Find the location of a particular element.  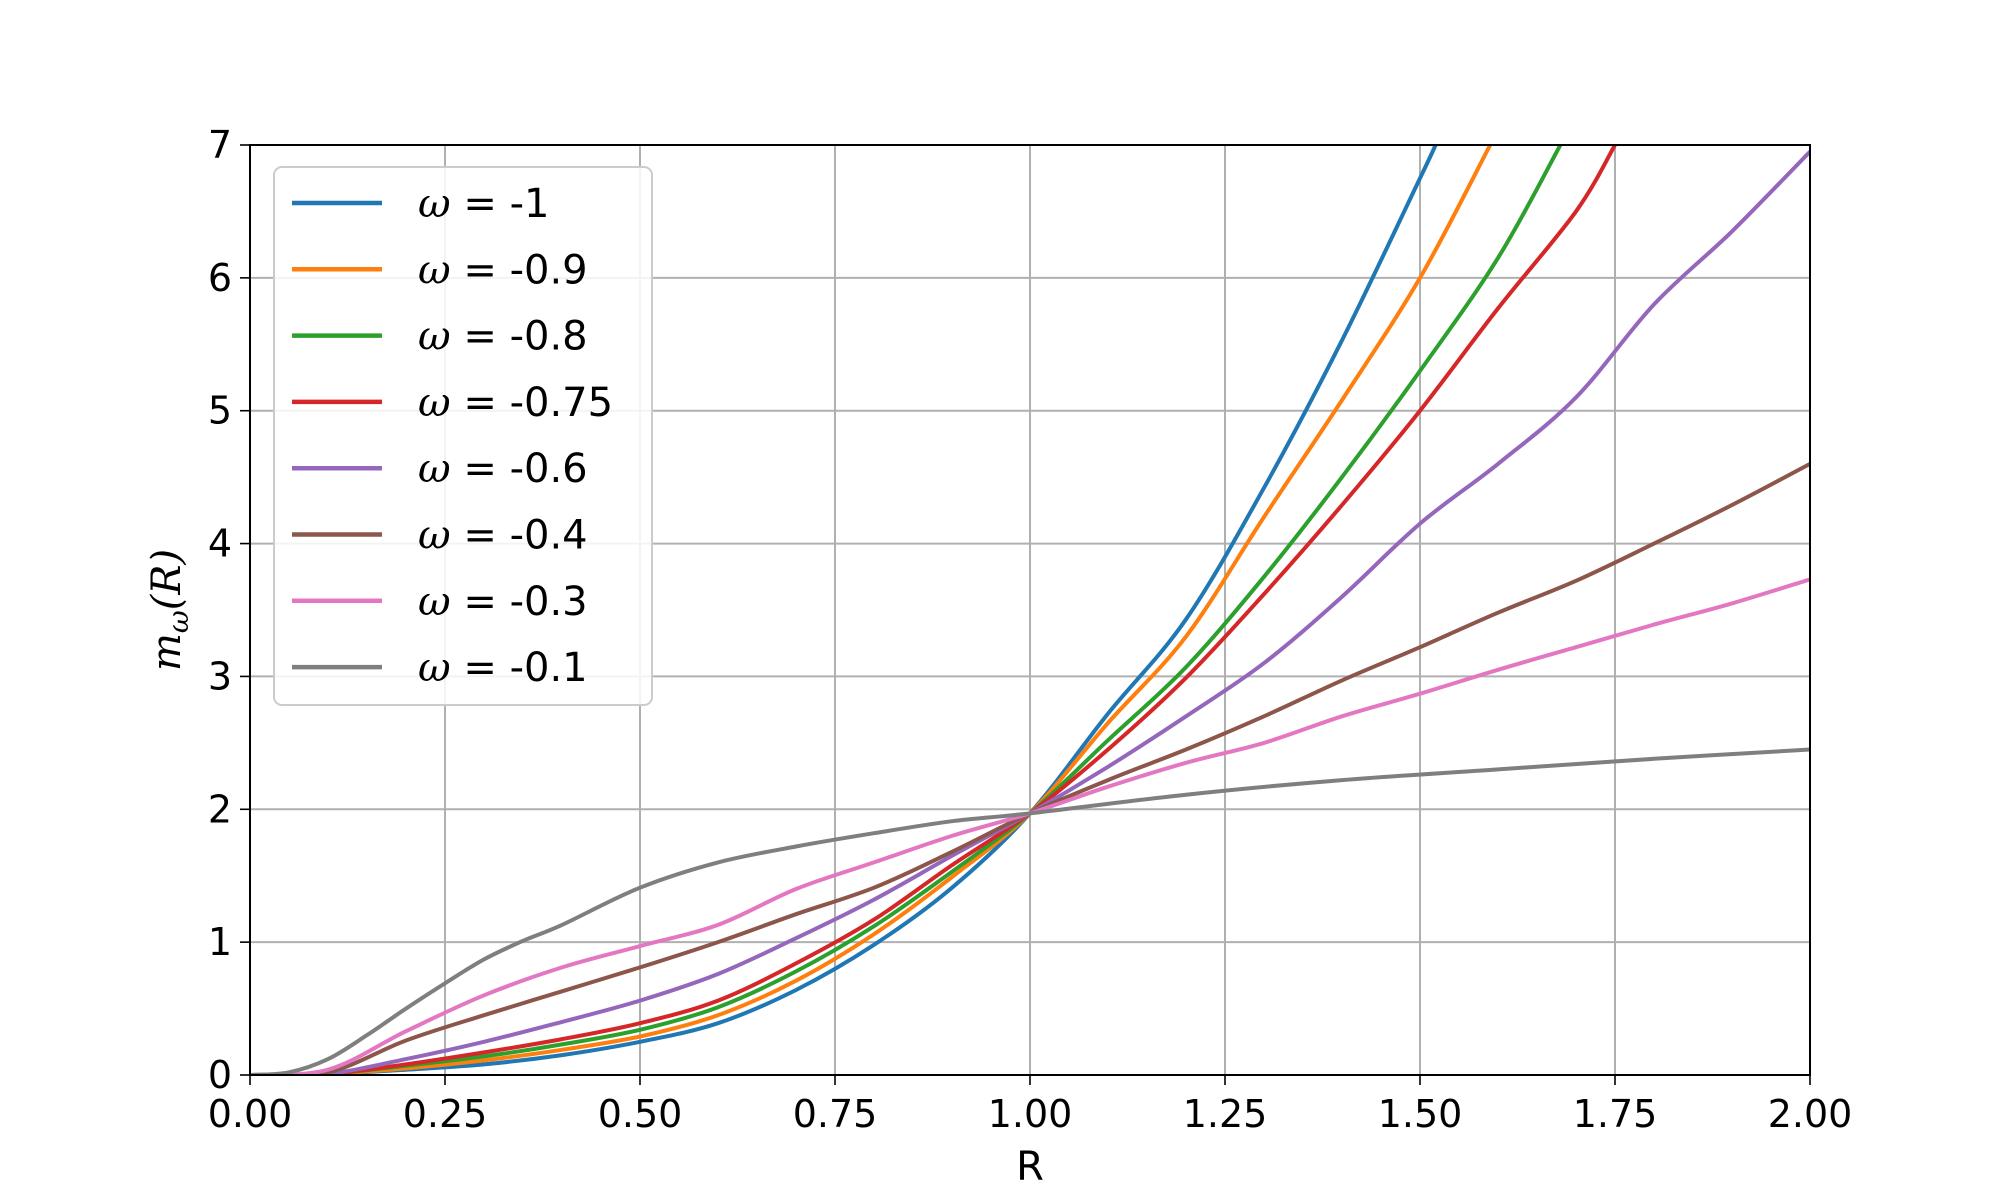

legend-label-6: ω = -0.4 is located at coordinates (503, 536).